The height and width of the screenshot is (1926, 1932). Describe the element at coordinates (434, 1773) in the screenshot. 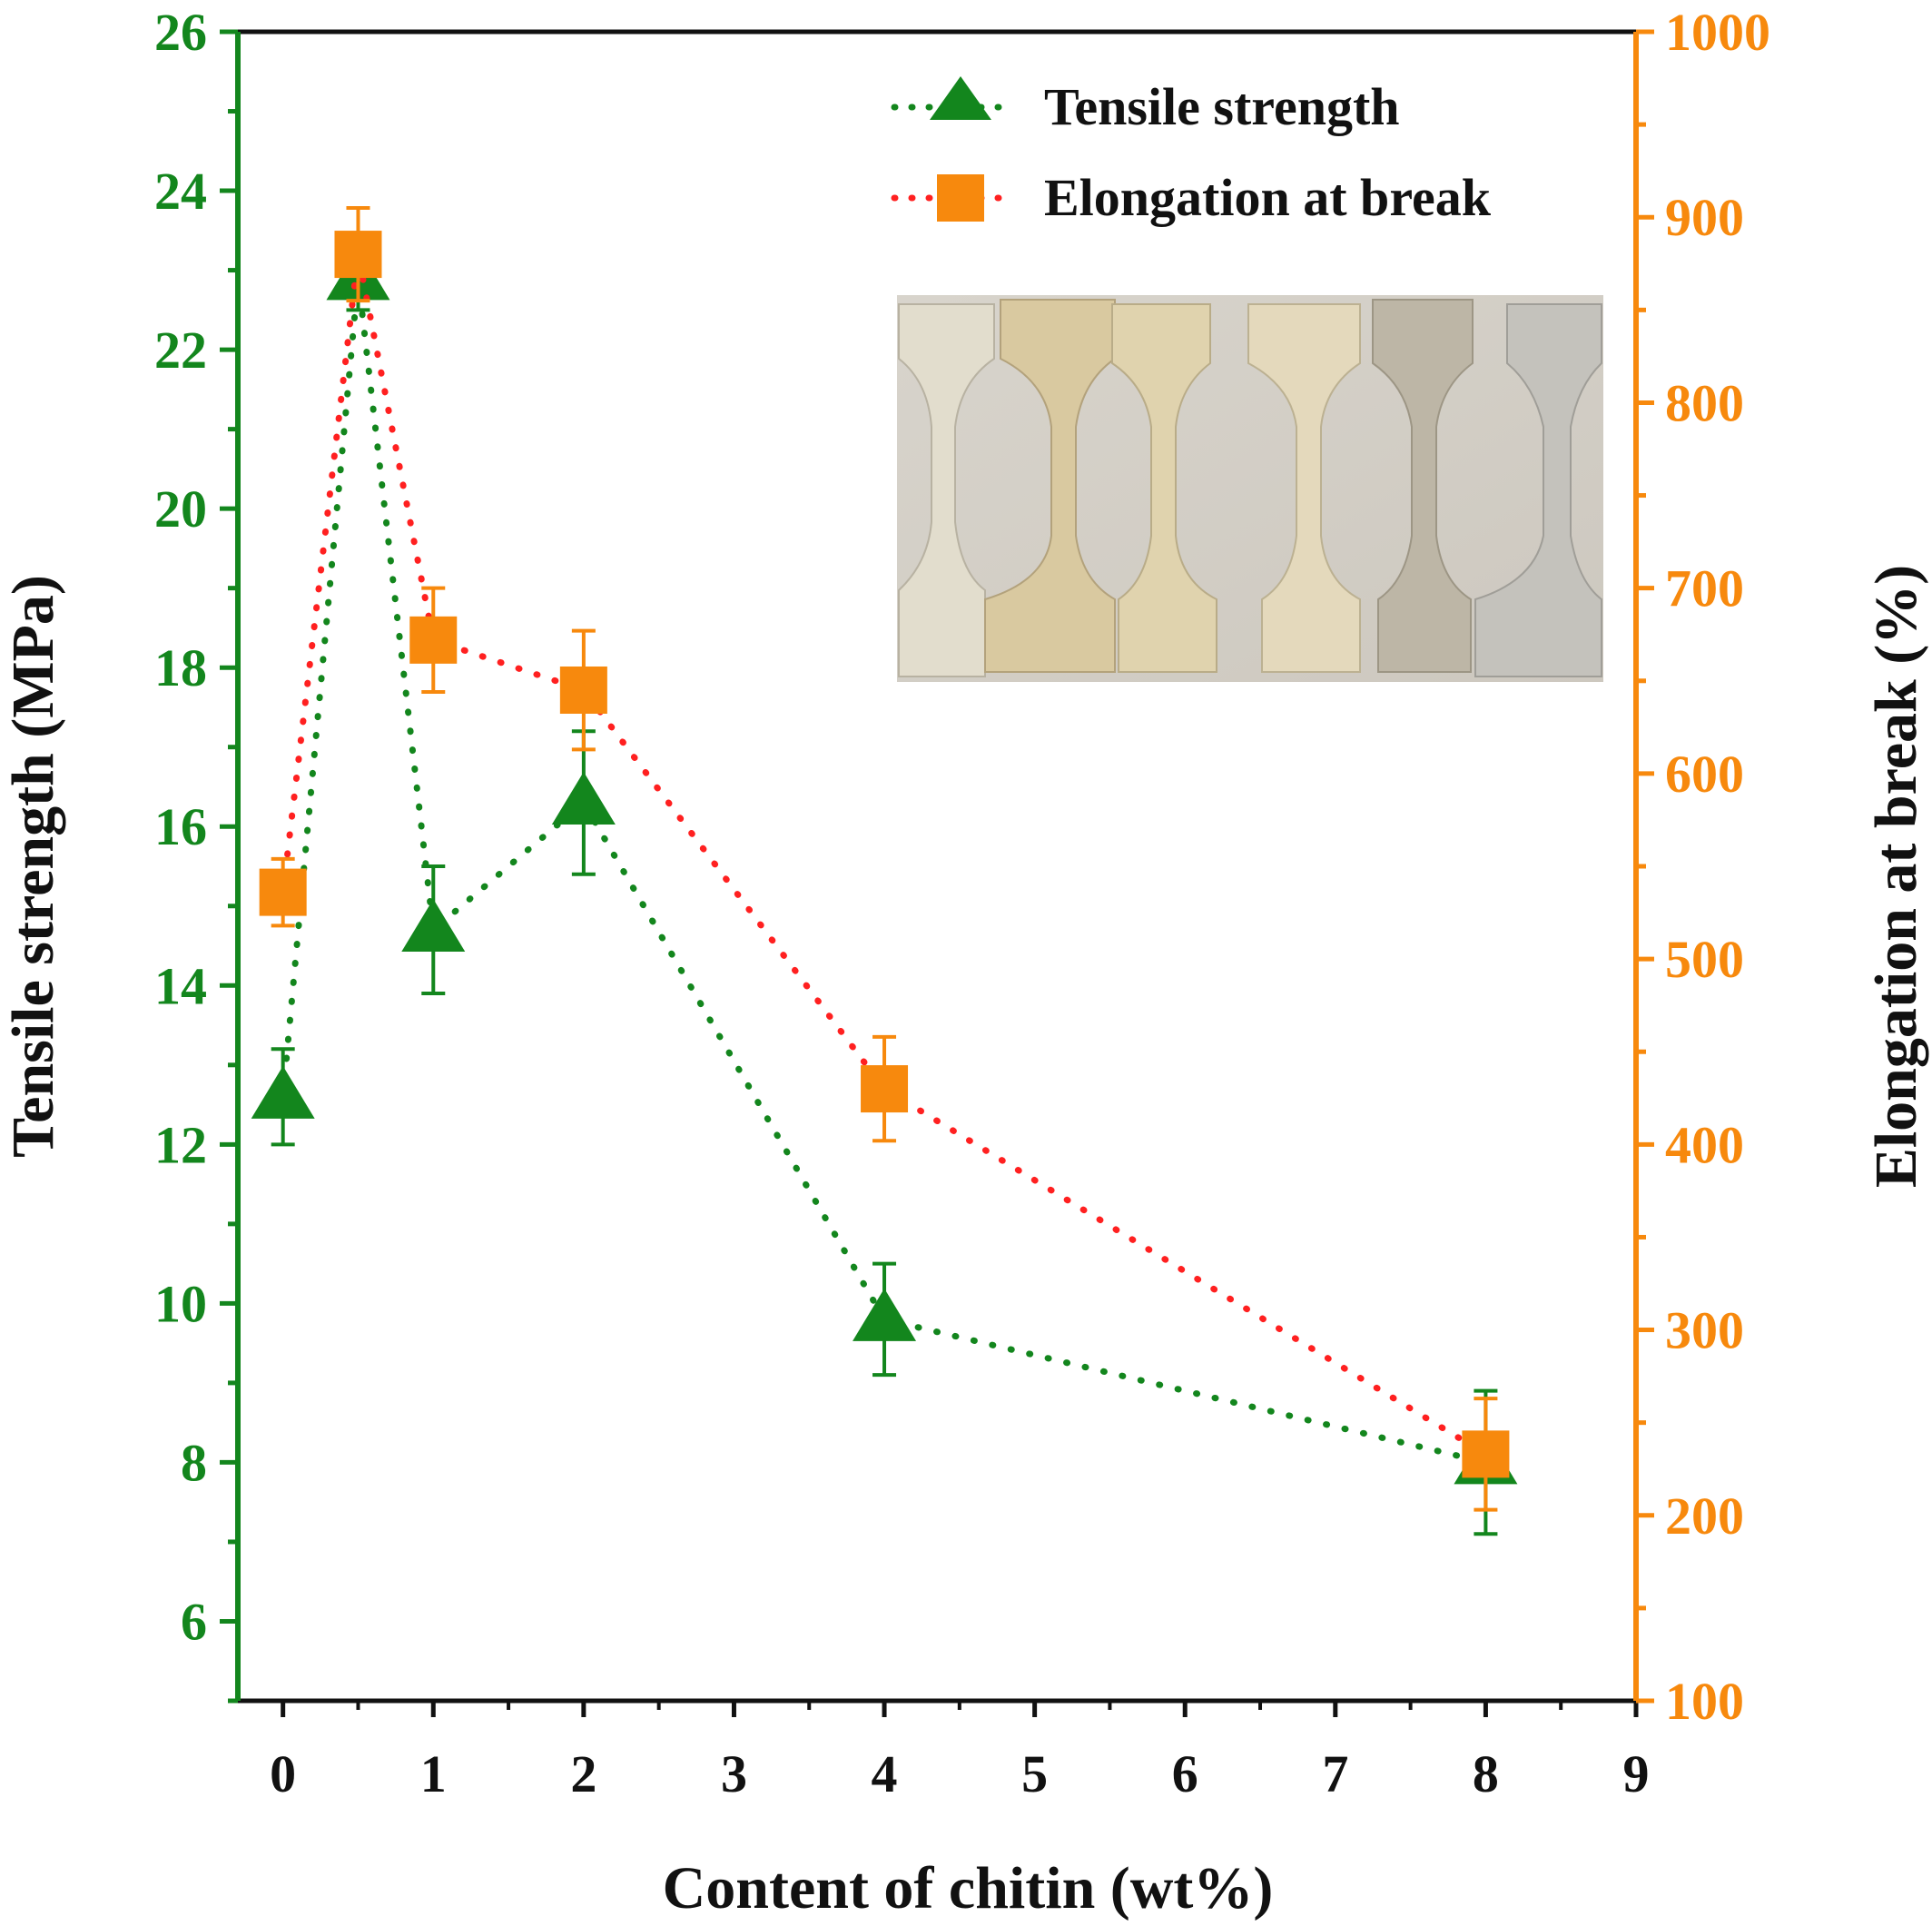

I see `x-tick-label-1: 1` at that location.